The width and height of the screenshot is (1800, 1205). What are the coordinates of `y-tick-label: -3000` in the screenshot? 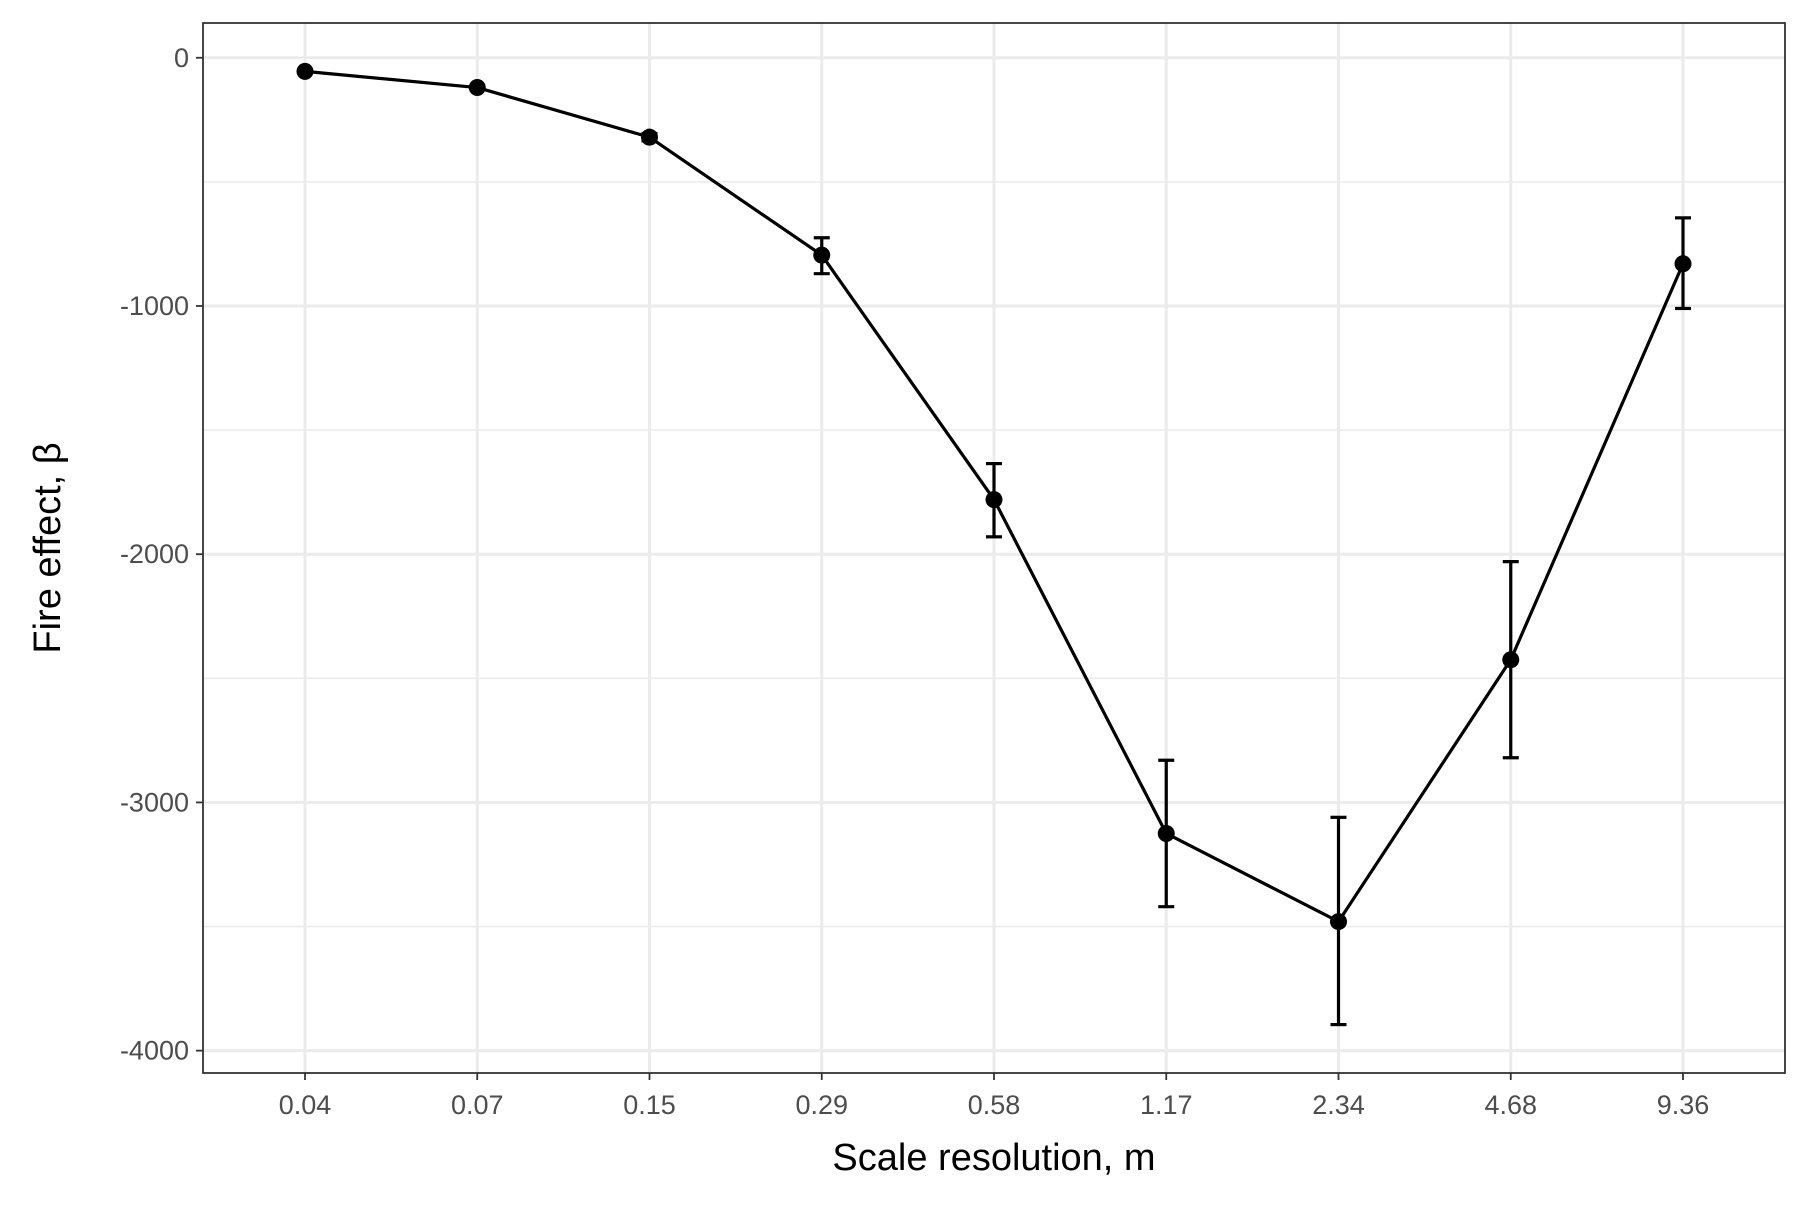 It's located at (154, 802).